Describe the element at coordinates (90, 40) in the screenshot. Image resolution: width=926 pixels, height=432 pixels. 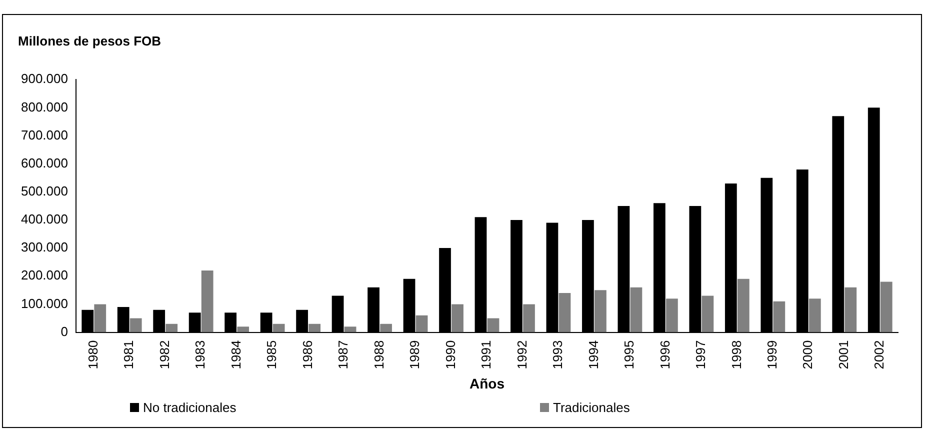
I see `chart-title: Millones de pesos FOB` at that location.